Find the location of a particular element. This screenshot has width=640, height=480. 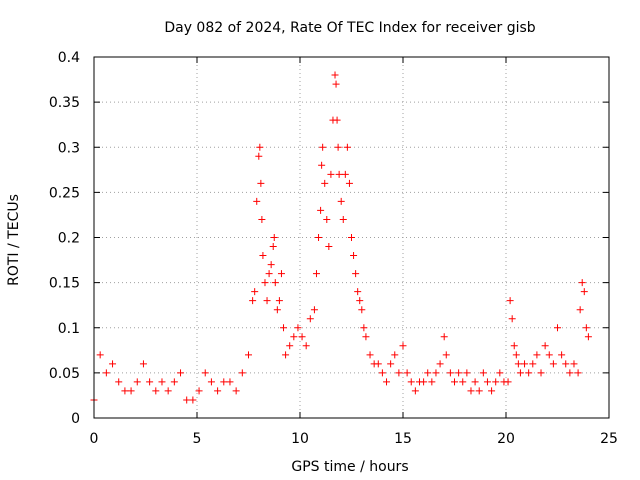

x-tick-label: 5 is located at coordinates (197, 439).